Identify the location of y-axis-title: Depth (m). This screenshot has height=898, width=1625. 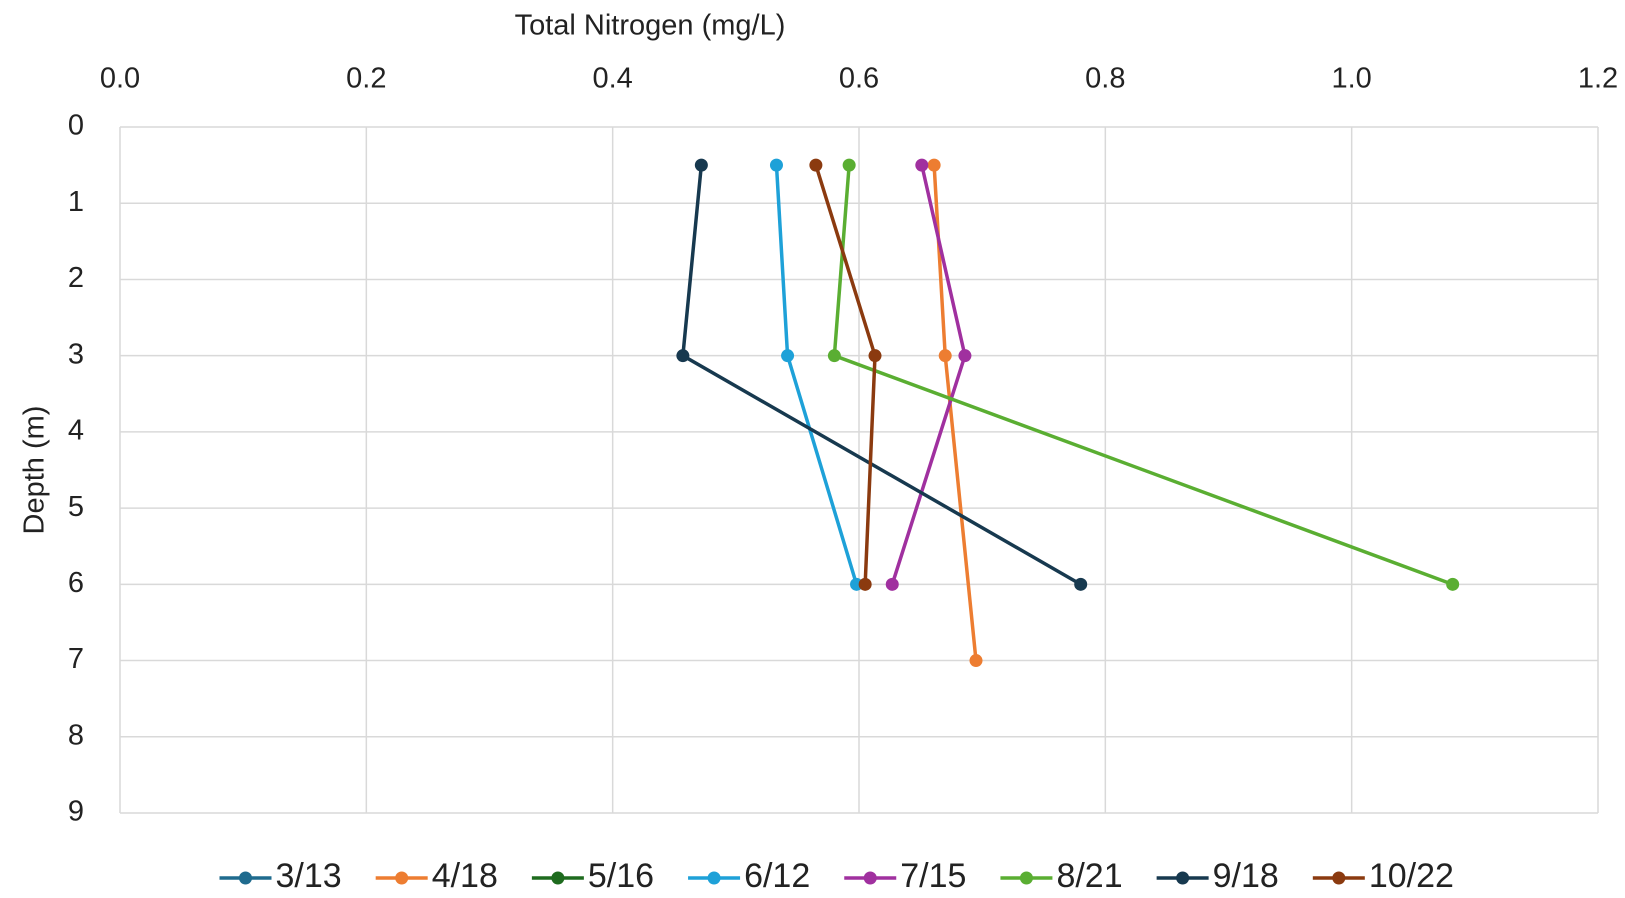
(35, 470).